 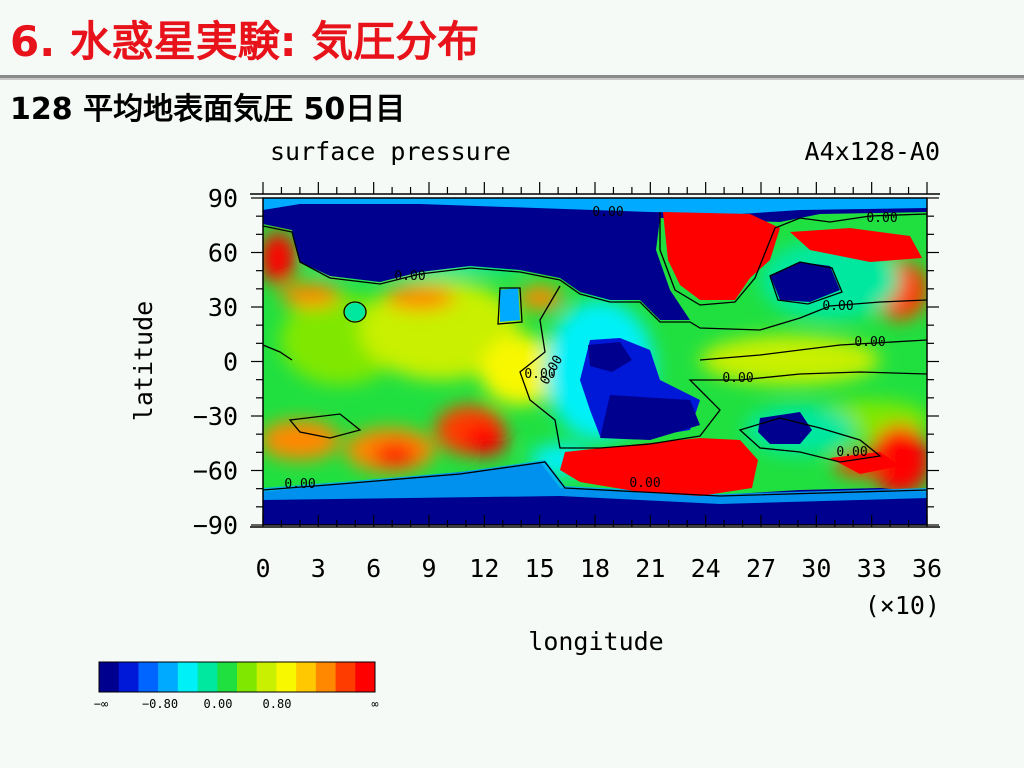 I want to click on north-edge-band, so click(x=595, y=206).